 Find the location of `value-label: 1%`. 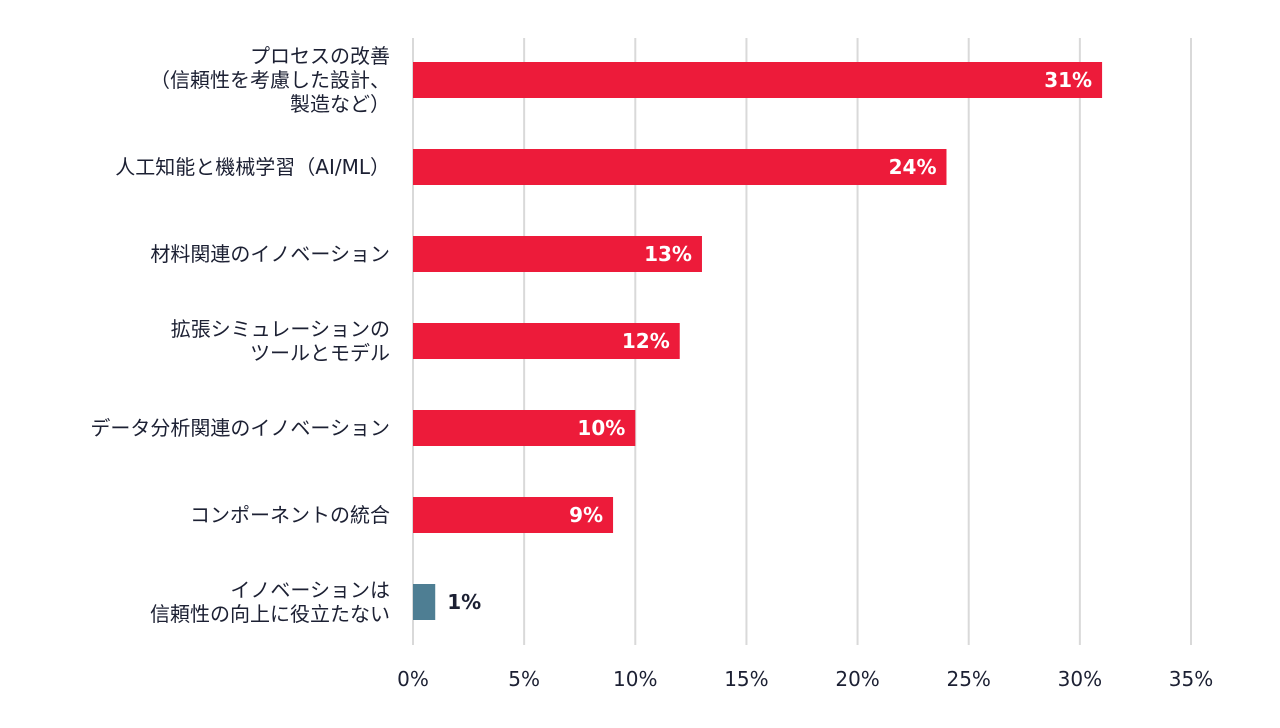

value-label: 1% is located at coordinates (464, 602).